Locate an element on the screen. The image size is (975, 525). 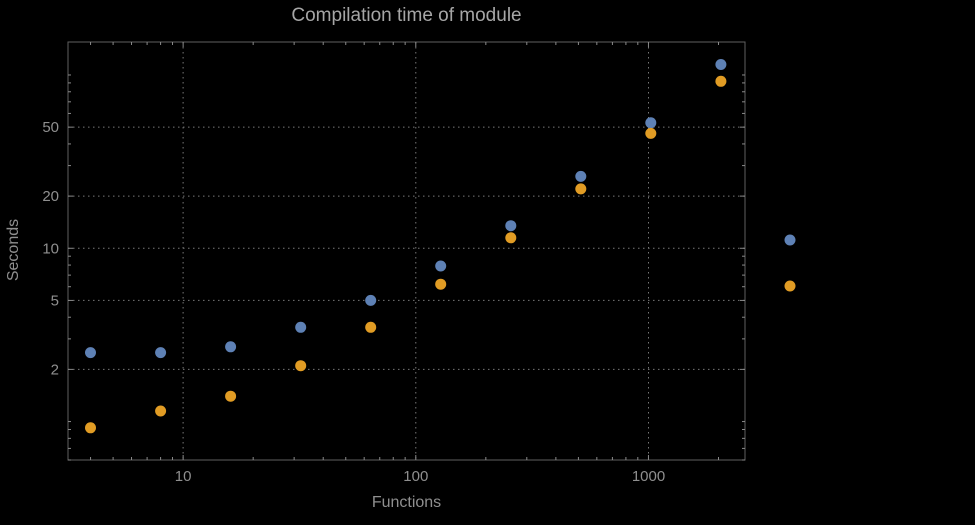
y-tick-label: 5 is located at coordinates (55, 300).